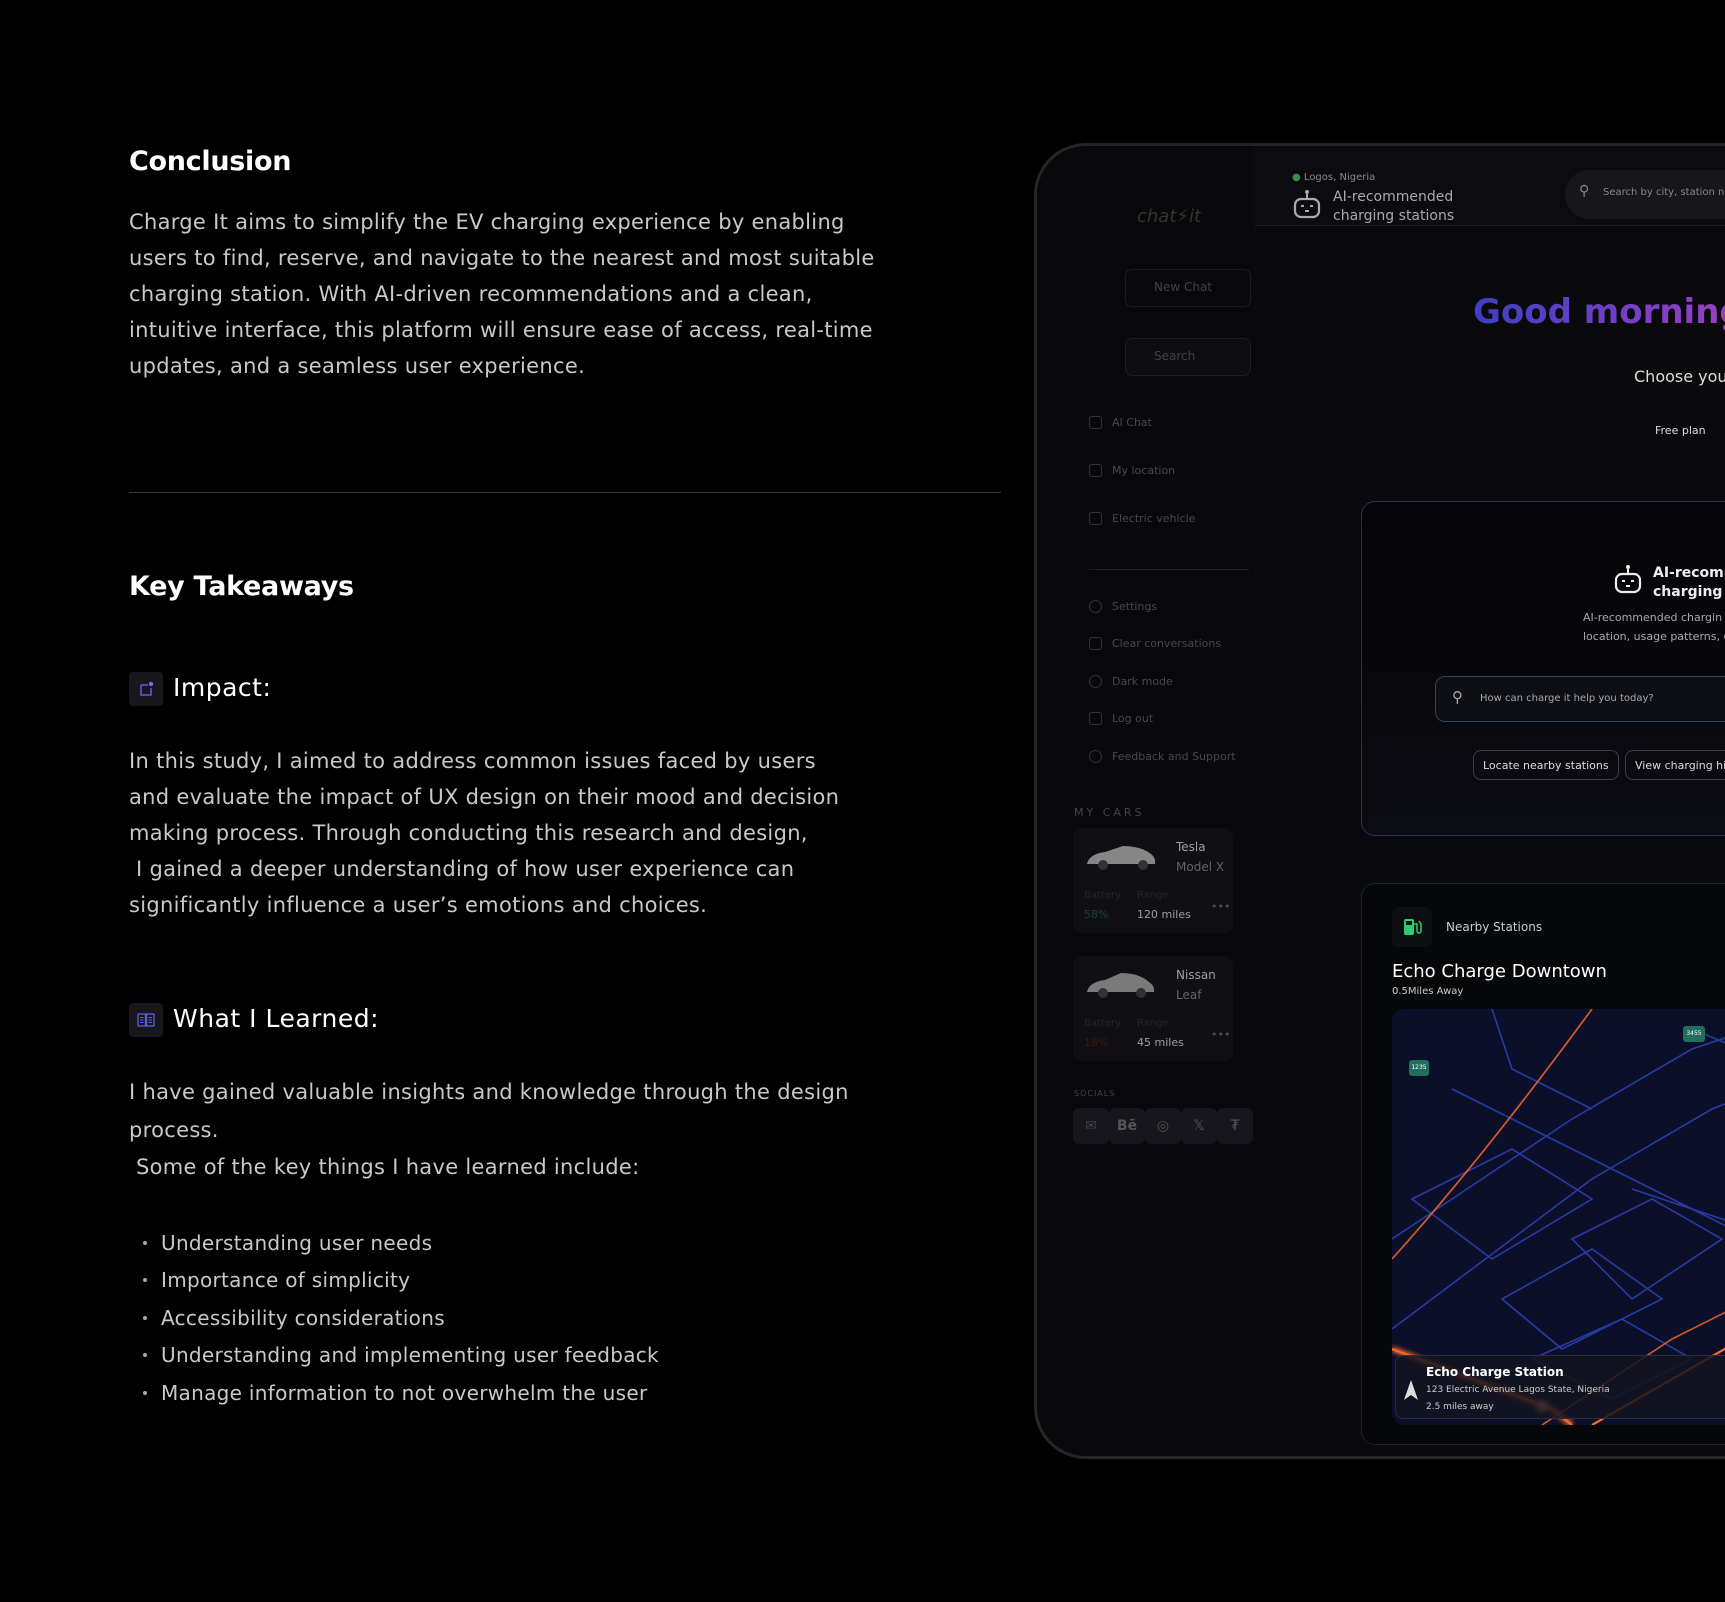 This screenshot has width=1725, height=1602. I want to click on logout-icon, so click(1095, 718).